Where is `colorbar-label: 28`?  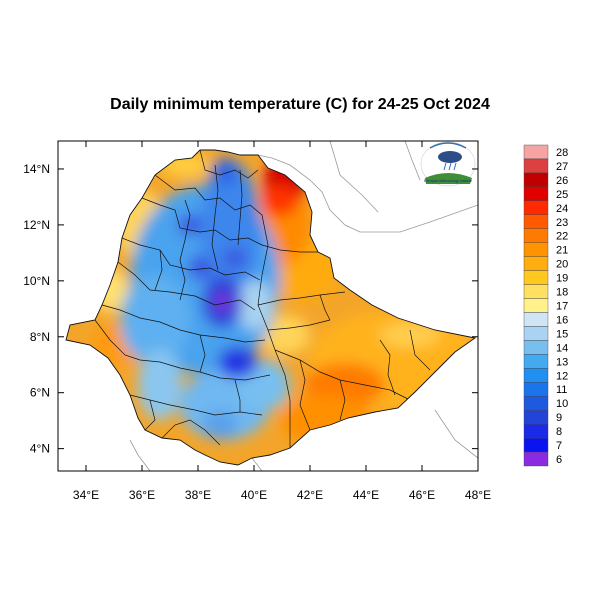 colorbar-label: 28 is located at coordinates (562, 153).